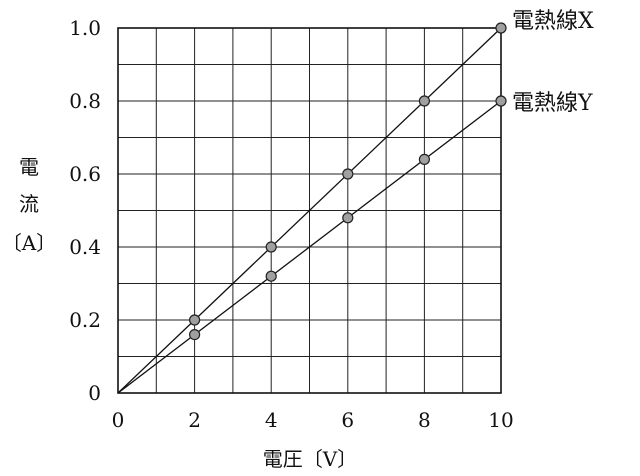  Describe the element at coordinates (310, 459) in the screenshot. I see `x-axis-label: 電圧〔V〕` at that location.